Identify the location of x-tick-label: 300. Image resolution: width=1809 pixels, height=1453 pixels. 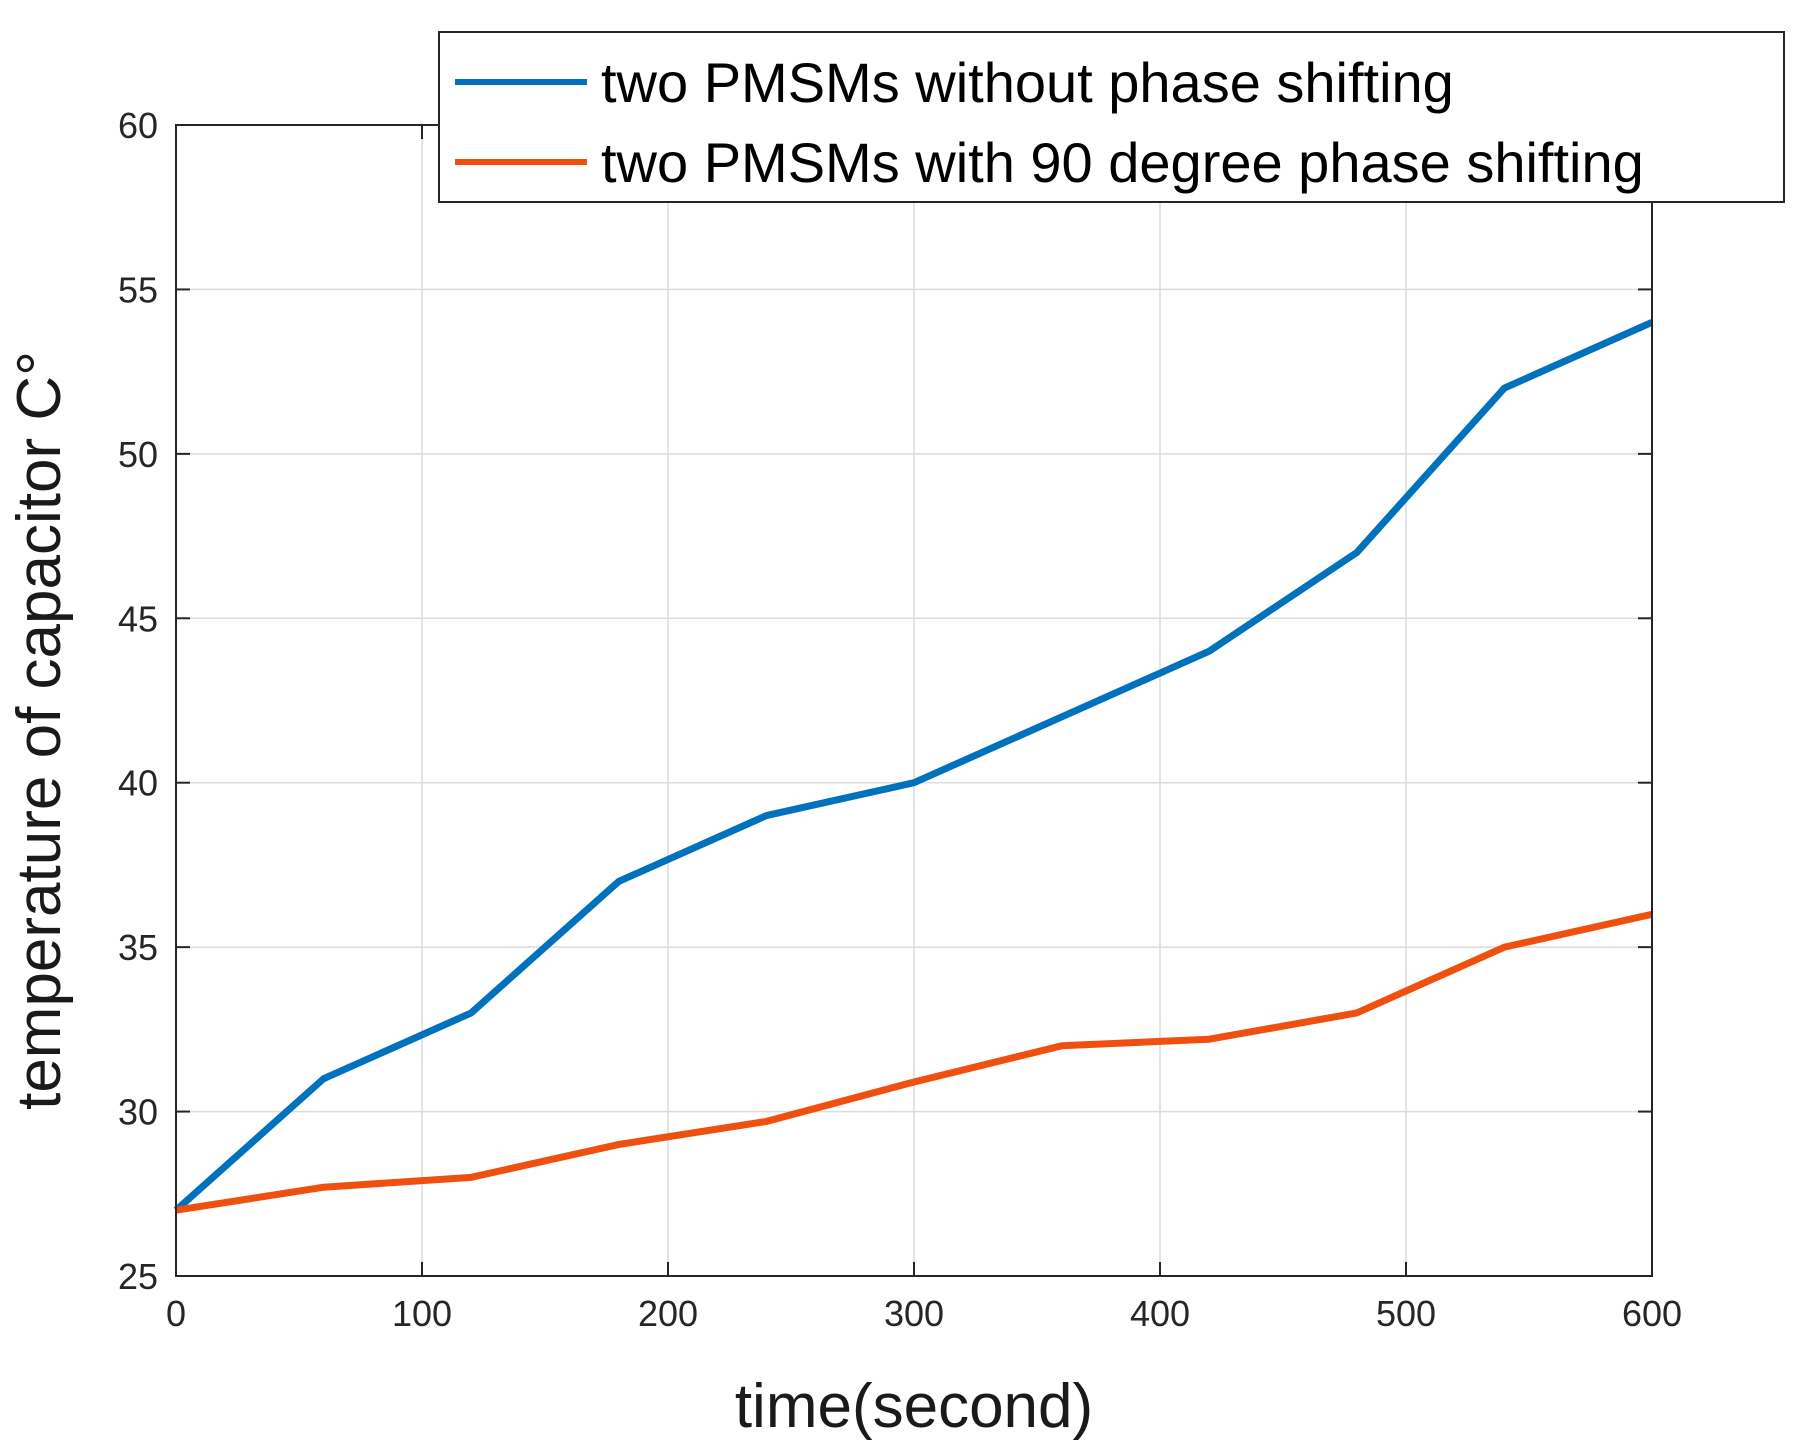
(914, 1313).